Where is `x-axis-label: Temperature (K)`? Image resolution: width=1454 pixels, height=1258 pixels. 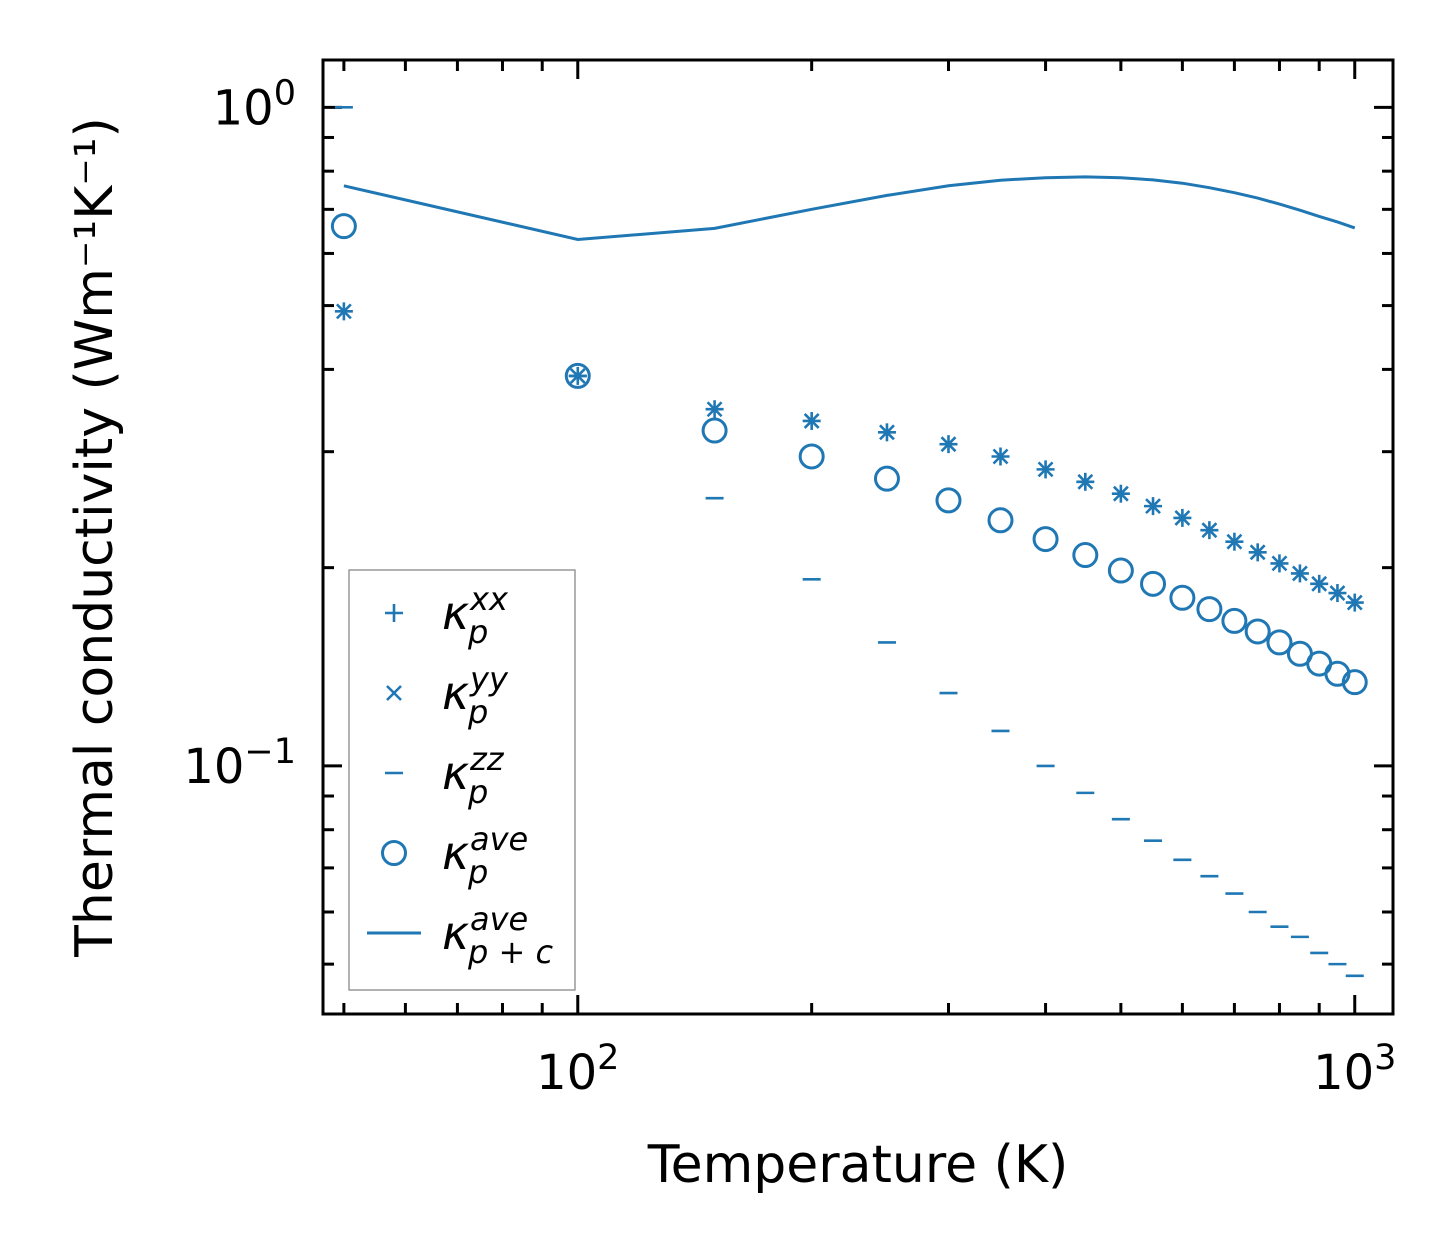
x-axis-label: Temperature (K) is located at coordinates (858, 1165).